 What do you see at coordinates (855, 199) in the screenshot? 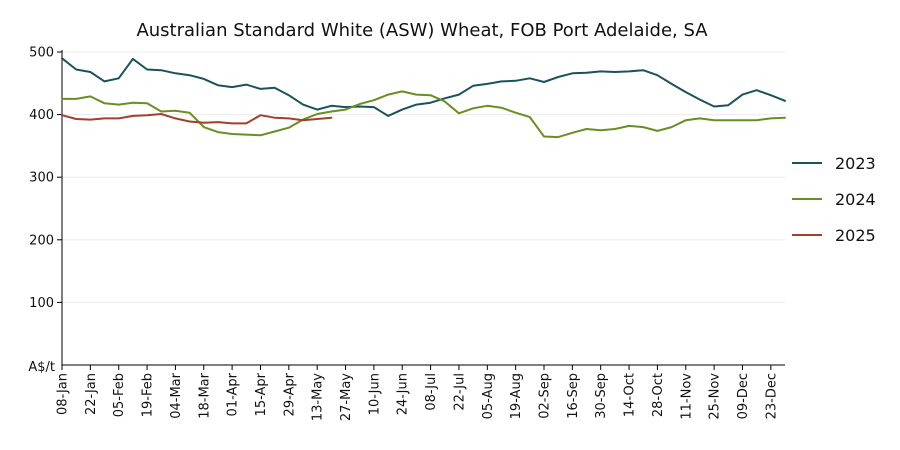
I see `legend-label-2024: 2024` at bounding box center [855, 199].